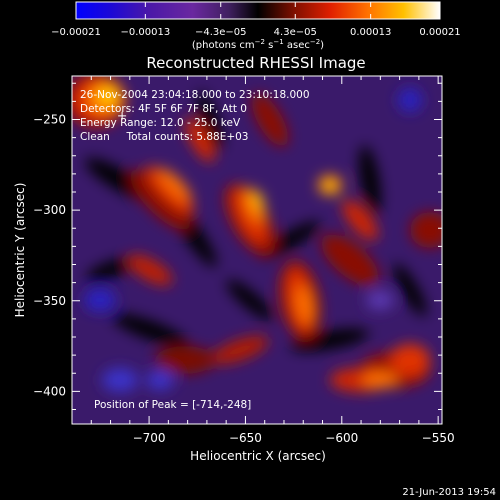 The image size is (500, 500). I want to click on colorbar-tick-label: −4.3e−05, so click(221, 32).